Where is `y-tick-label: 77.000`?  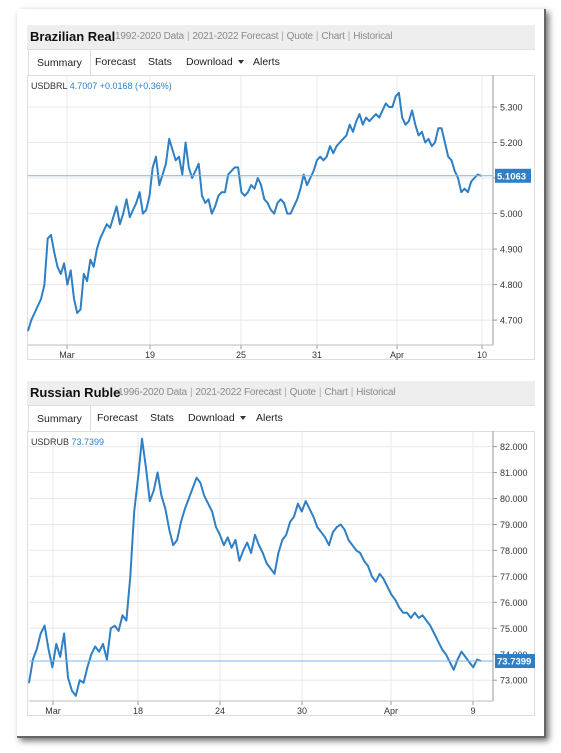 y-tick-label: 77.000 is located at coordinates (514, 577).